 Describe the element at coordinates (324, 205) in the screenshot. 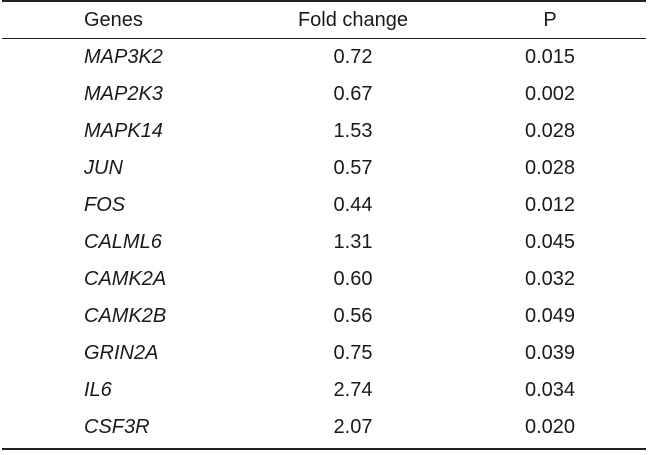

I see `table-row: FOS 0.44 0.012` at that location.